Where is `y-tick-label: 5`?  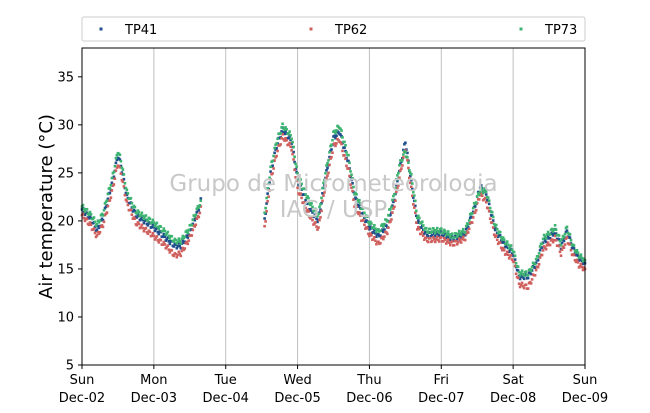
y-tick-label: 5 is located at coordinates (70, 366).